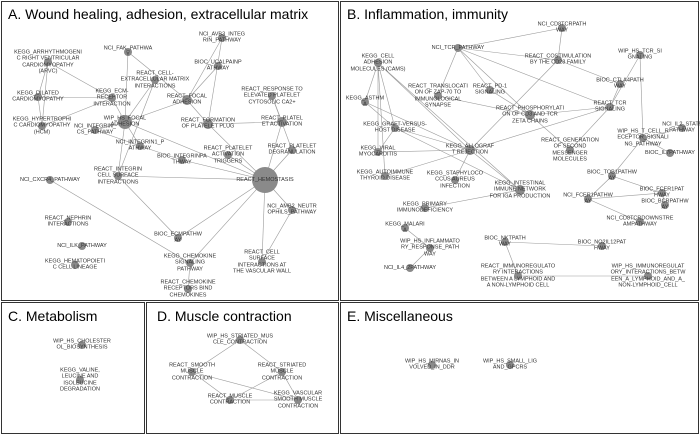 This screenshot has height=435, width=700. I want to click on node-label: NCI_CD8TCRDOWNSTREAMPATHWAY, so click(640, 221).